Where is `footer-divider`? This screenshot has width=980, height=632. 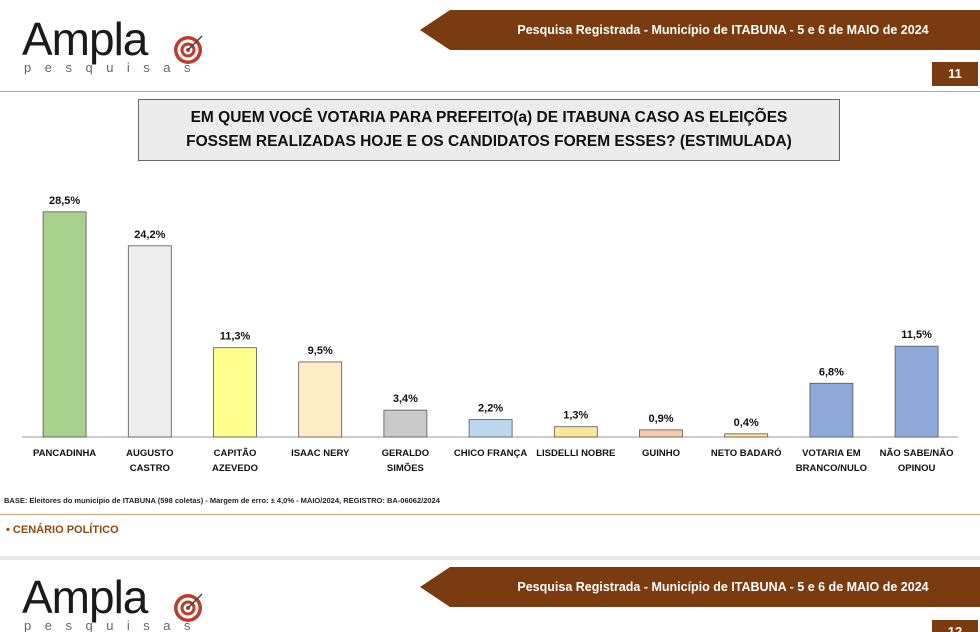
footer-divider is located at coordinates (490, 514).